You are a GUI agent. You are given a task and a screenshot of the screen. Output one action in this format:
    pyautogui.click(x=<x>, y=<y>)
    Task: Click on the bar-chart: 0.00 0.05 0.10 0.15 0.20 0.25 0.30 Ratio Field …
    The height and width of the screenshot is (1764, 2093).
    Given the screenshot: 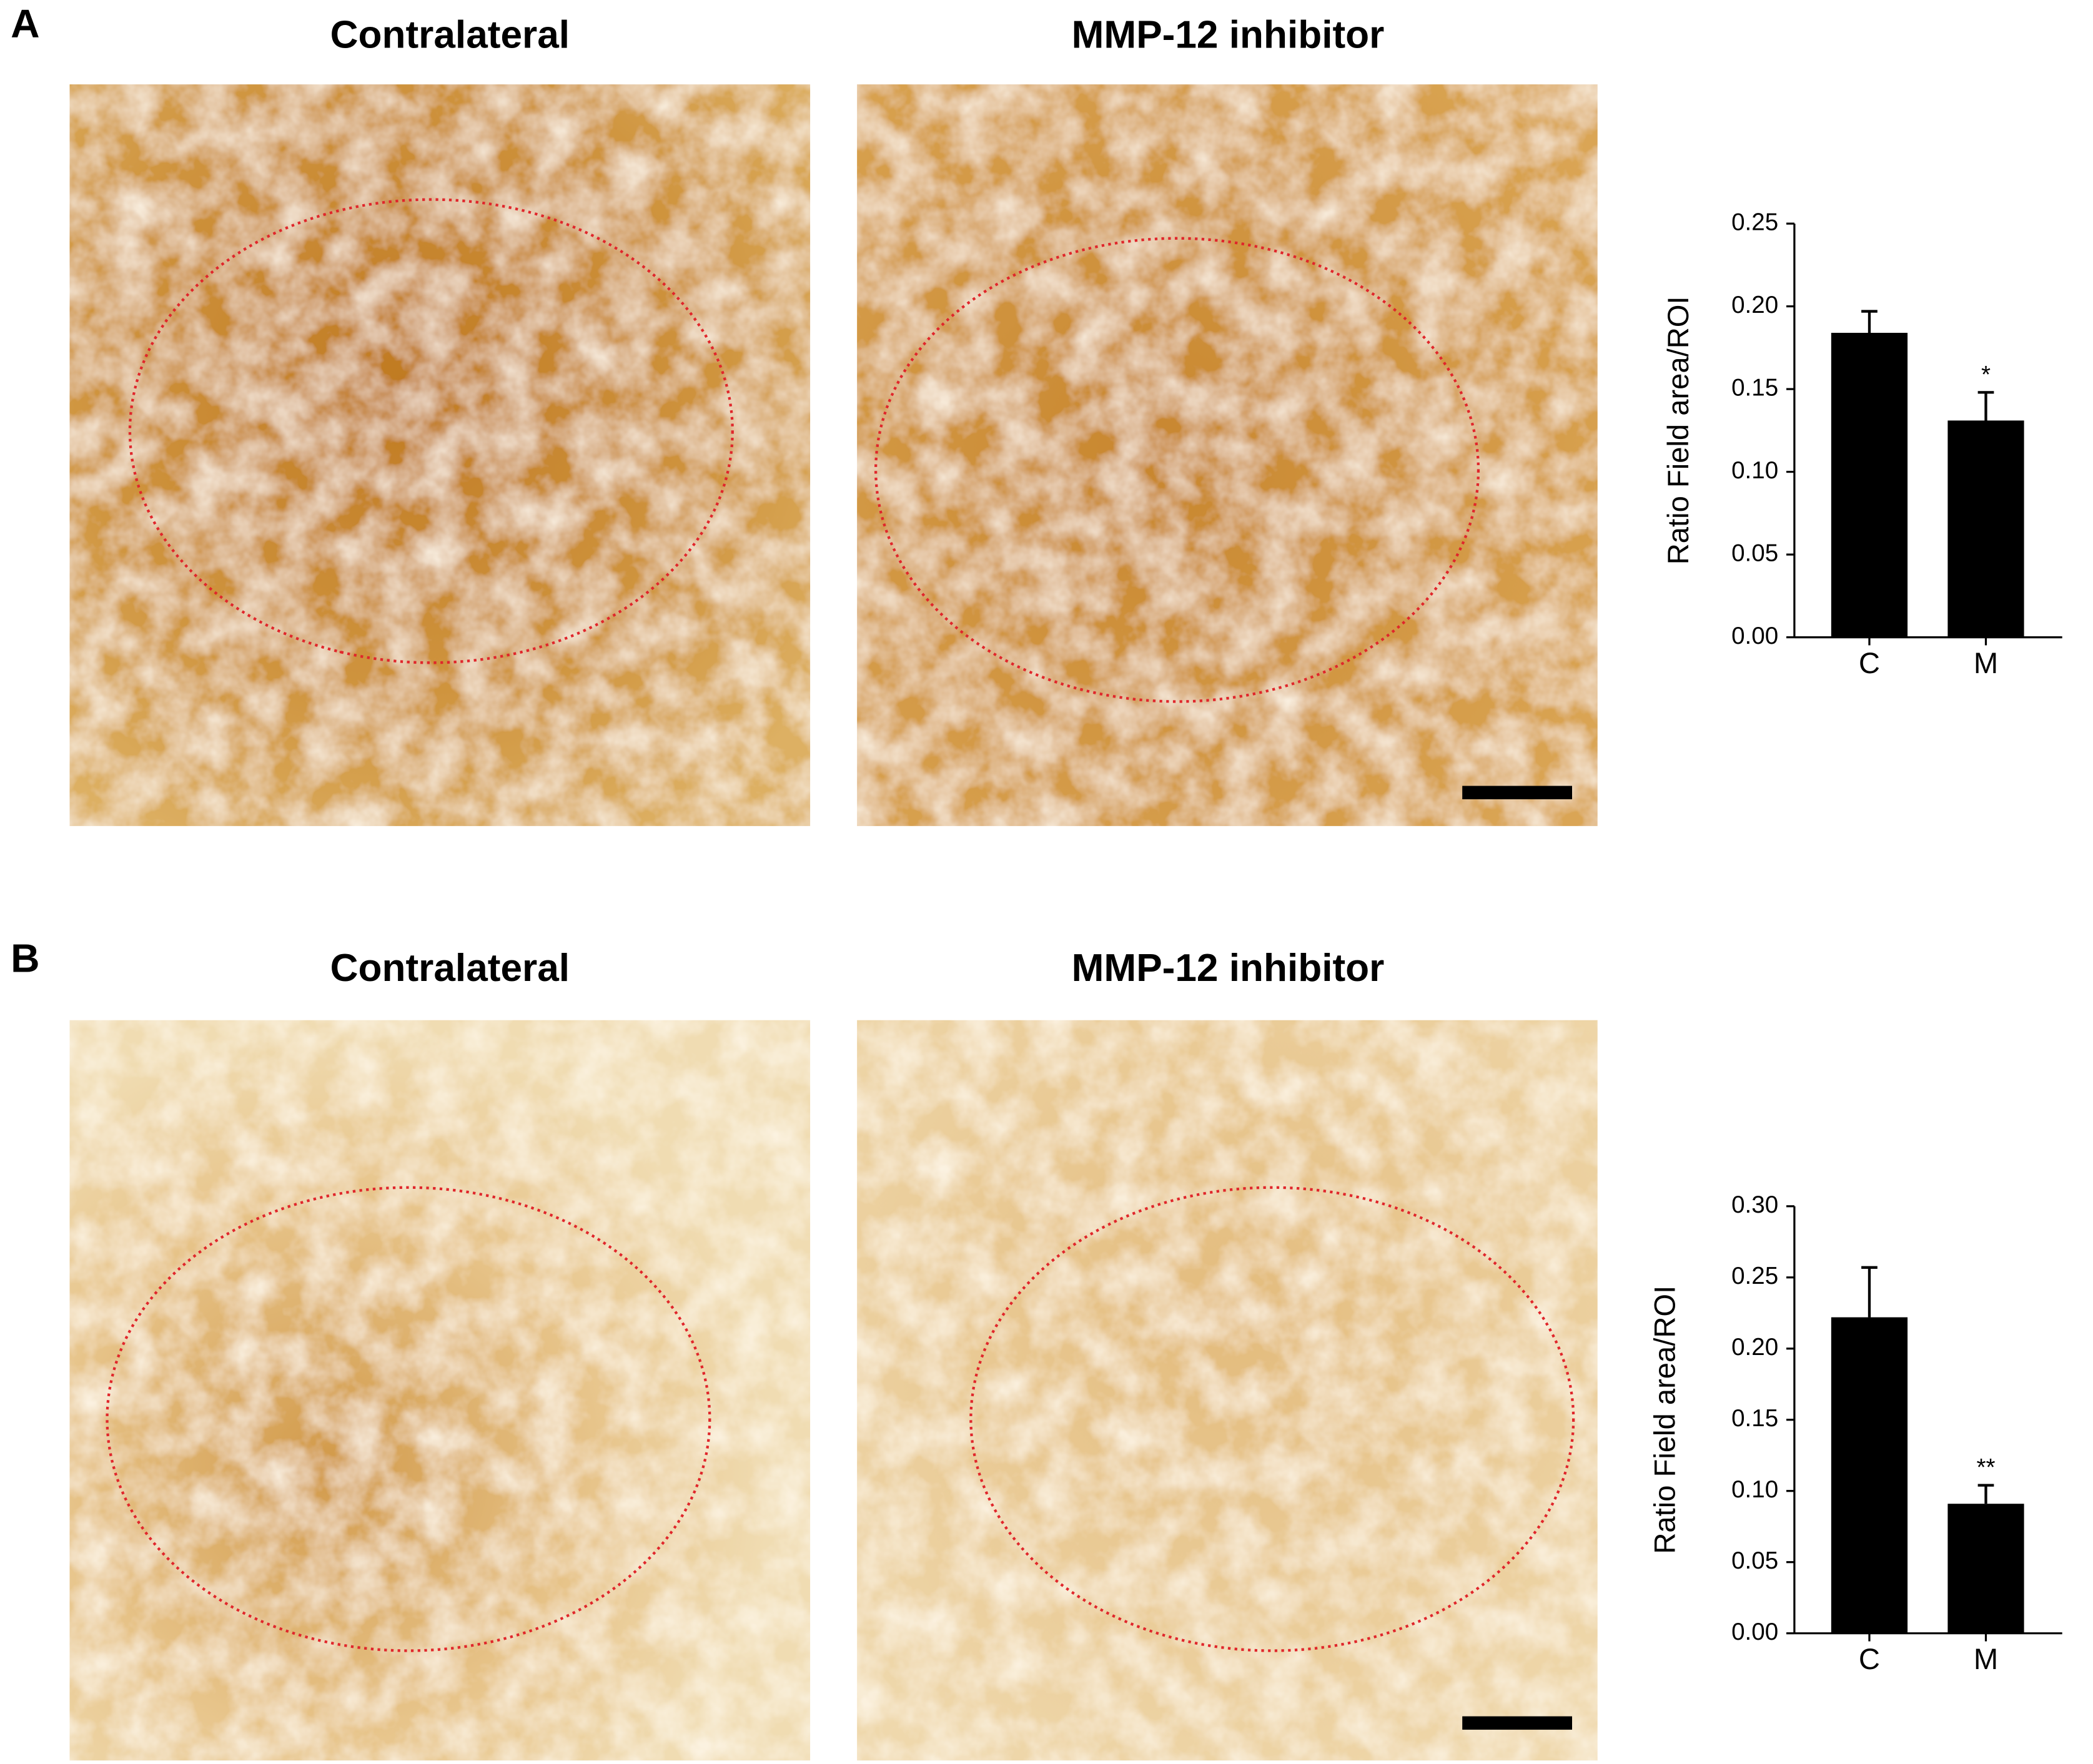 What is the action you would take?
    pyautogui.click(x=1855, y=1433)
    